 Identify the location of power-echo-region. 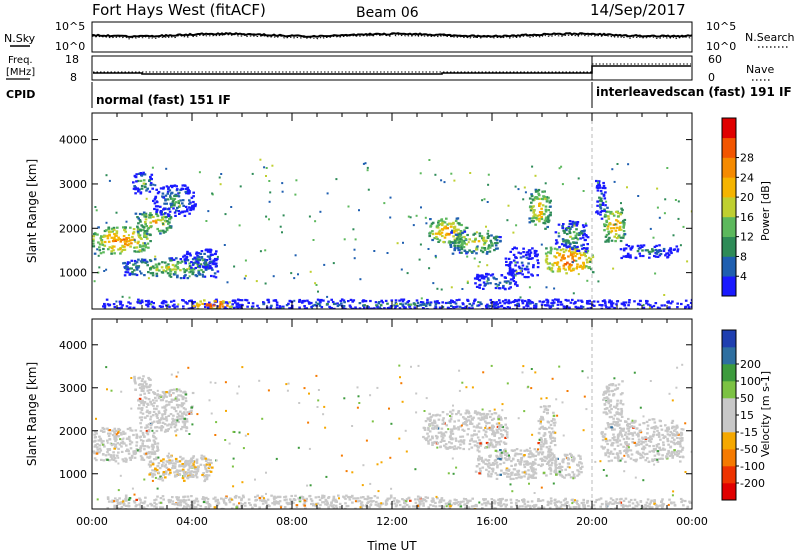
(496, 281).